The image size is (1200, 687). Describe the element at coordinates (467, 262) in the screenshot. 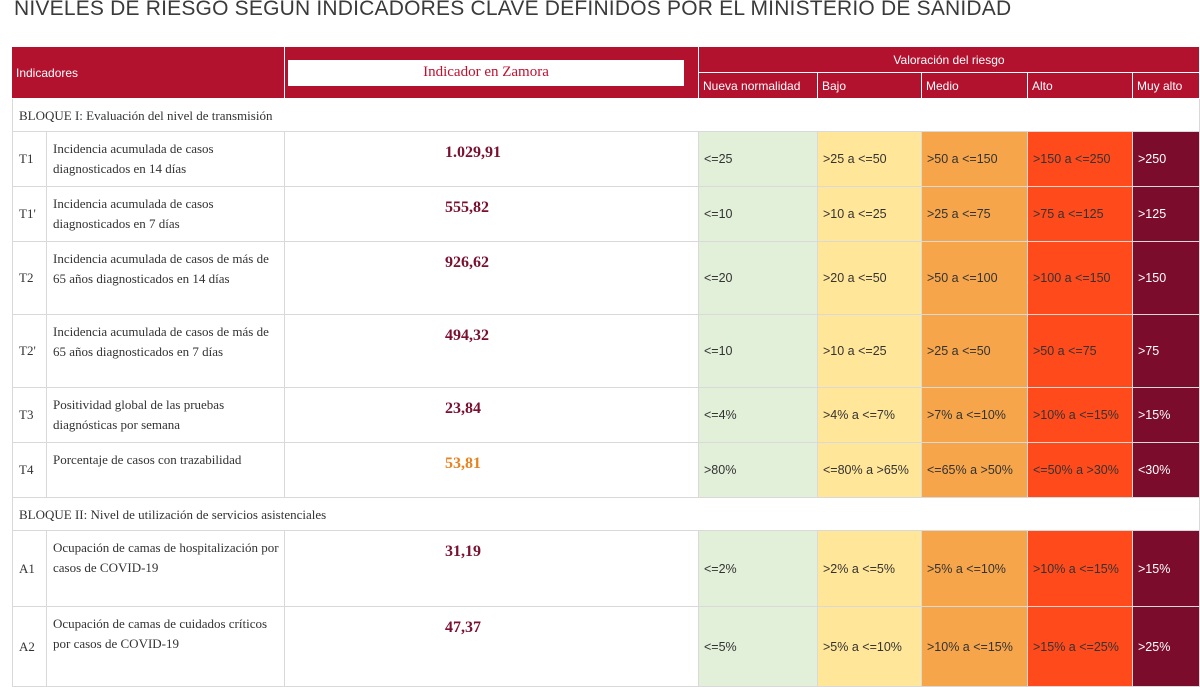

I see `row-value: 926,62` at that location.